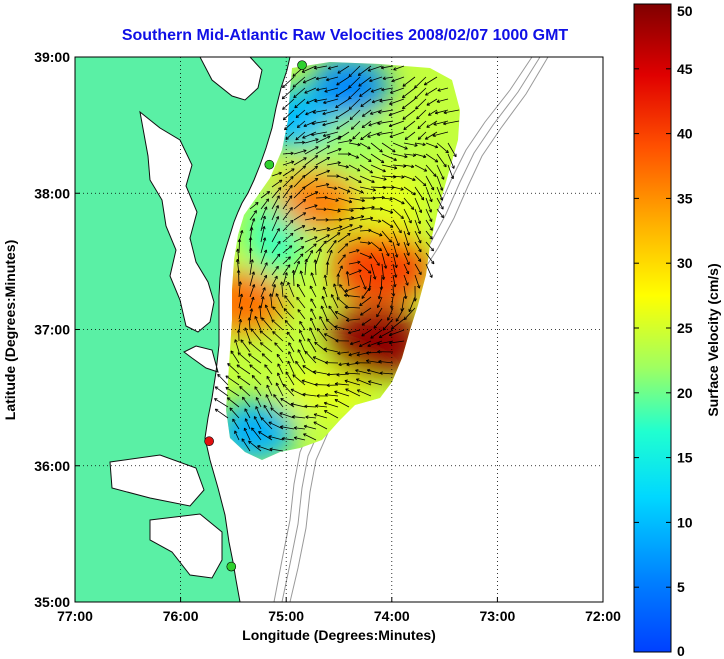  I want to click on colorbar-tick-label: 20, so click(685, 393).